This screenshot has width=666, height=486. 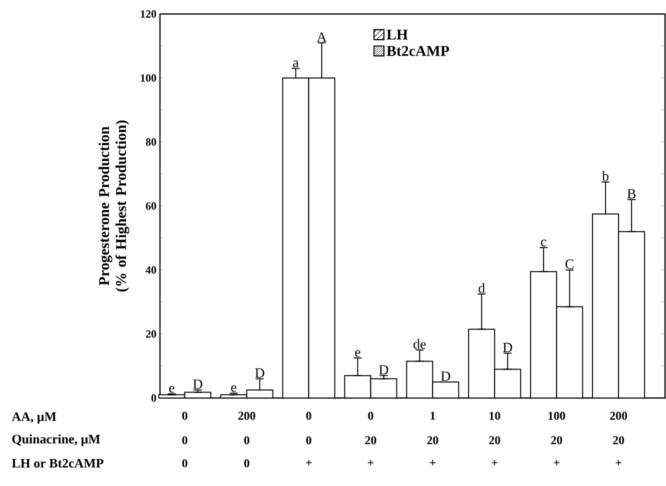 I want to click on y-tick-label: 60, so click(x=151, y=206).